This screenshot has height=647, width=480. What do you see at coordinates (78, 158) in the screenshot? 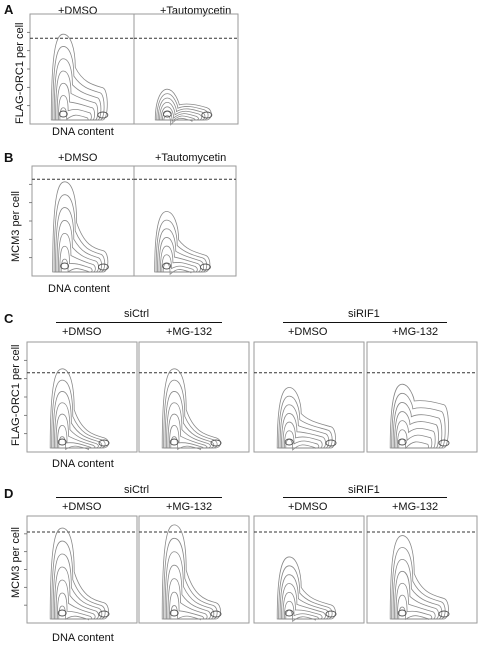
I see `col-title-b-1: +DMSO` at bounding box center [78, 158].